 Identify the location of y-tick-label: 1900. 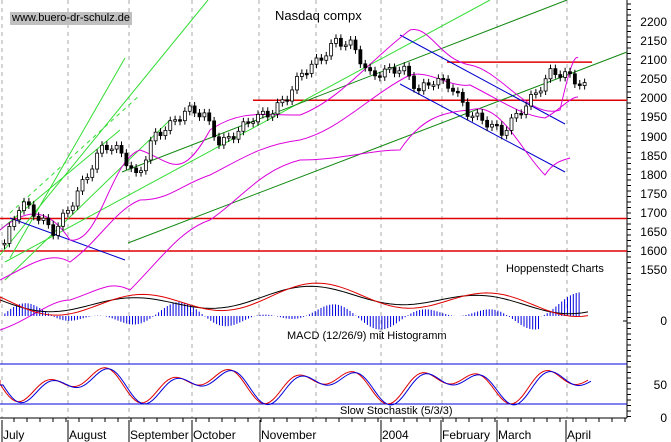
(653, 136).